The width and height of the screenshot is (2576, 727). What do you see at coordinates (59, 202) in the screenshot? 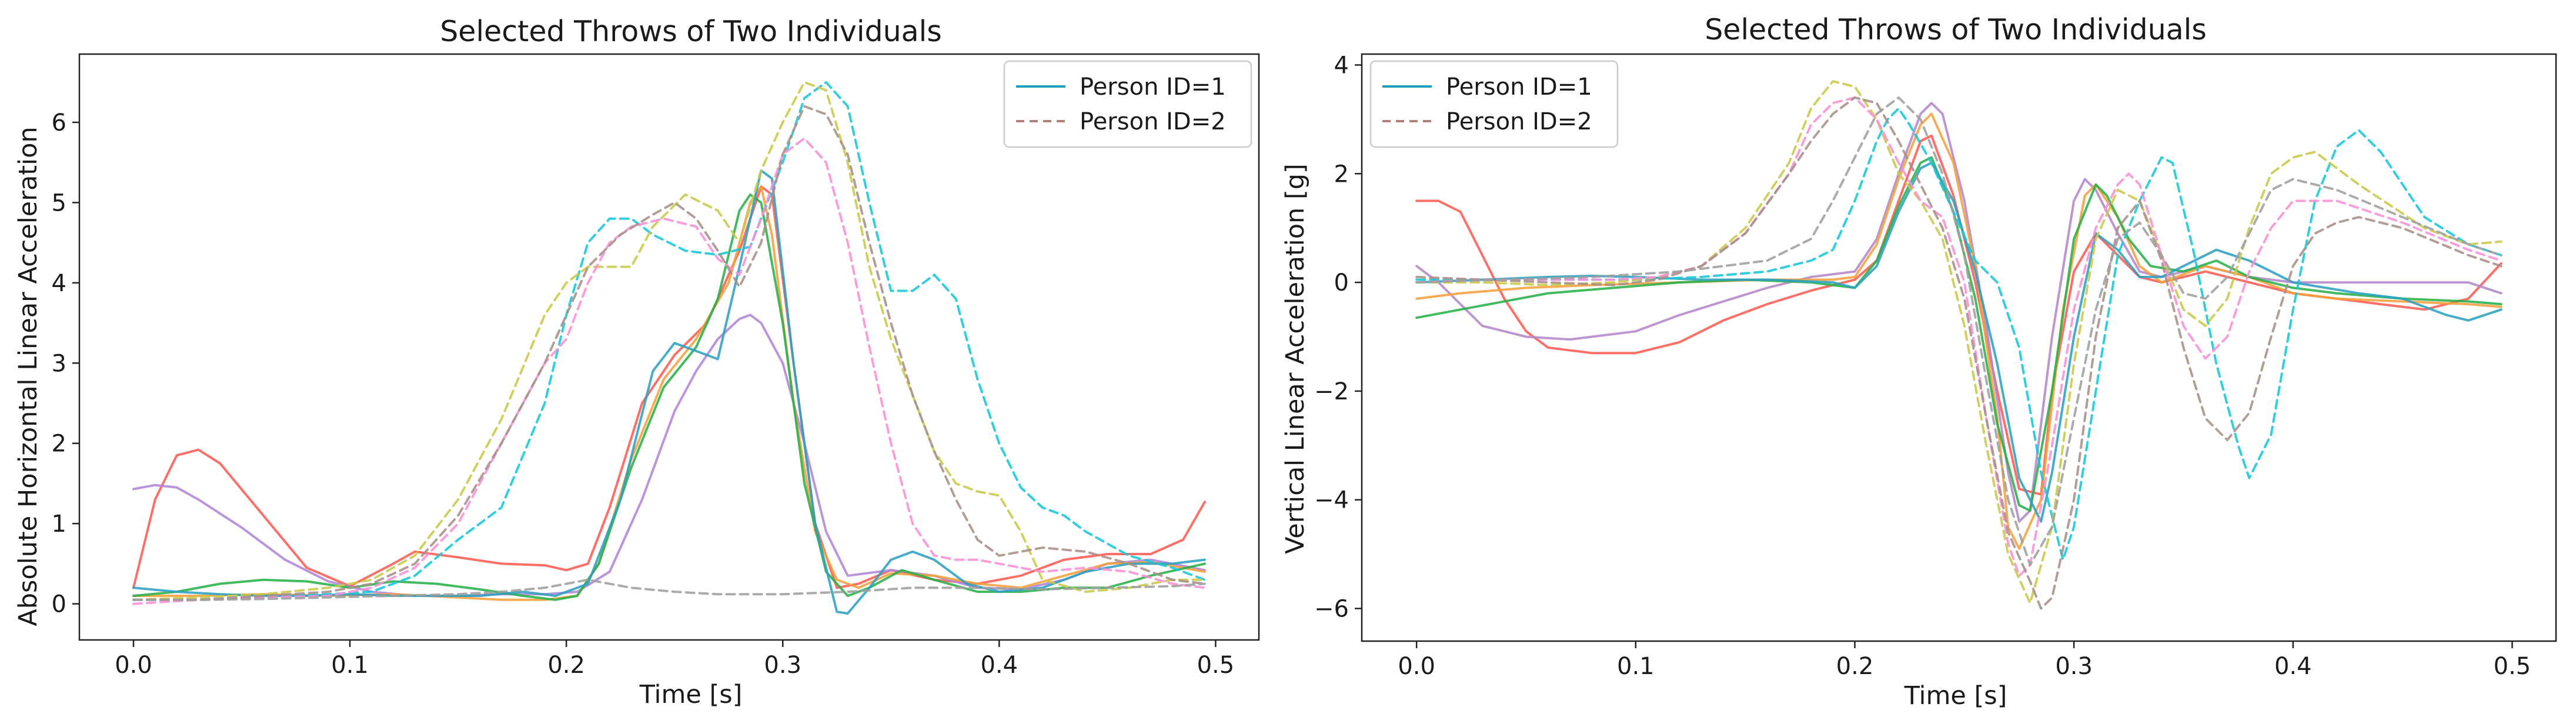
I see `y-tick-label: 5` at bounding box center [59, 202].